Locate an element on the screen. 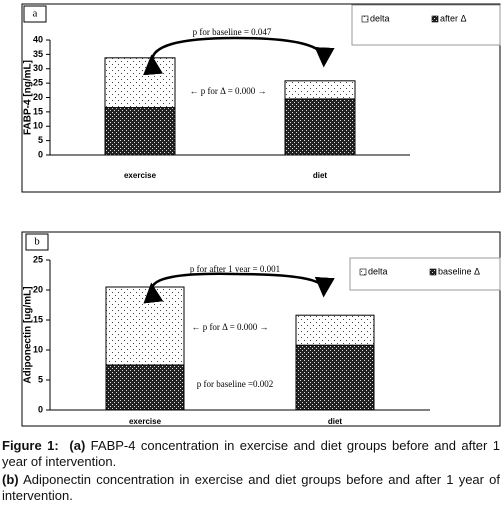 The height and width of the screenshot is (515, 502). caption-label: Figure 1: is located at coordinates (30, 445).